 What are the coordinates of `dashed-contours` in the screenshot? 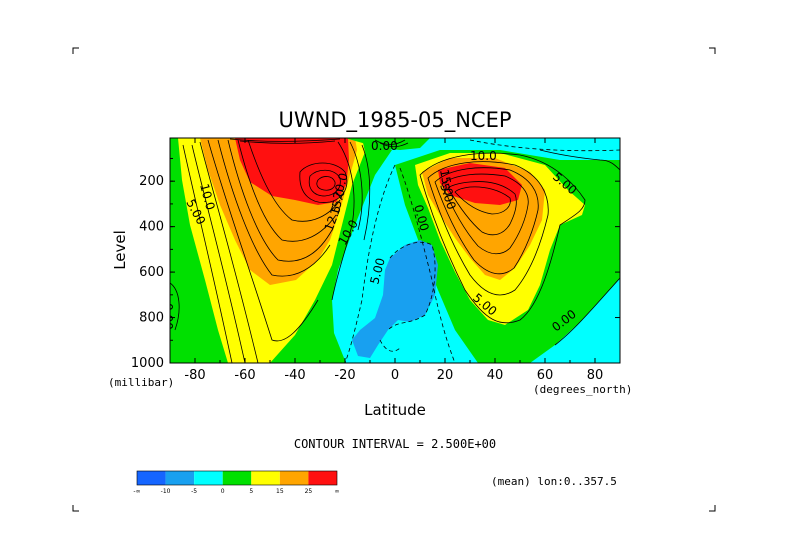 It's located at (482, 251).